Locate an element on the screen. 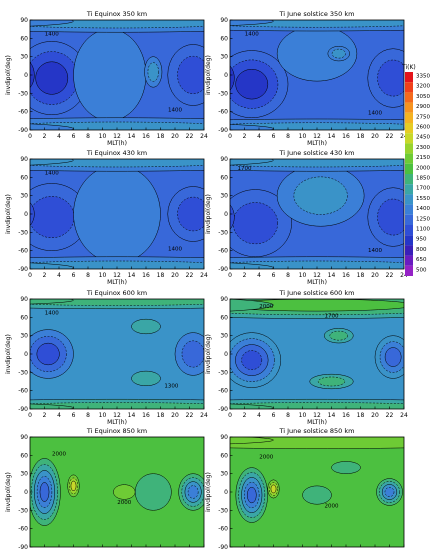  y-axis-label: invdipol(deg) is located at coordinates (8, 492).